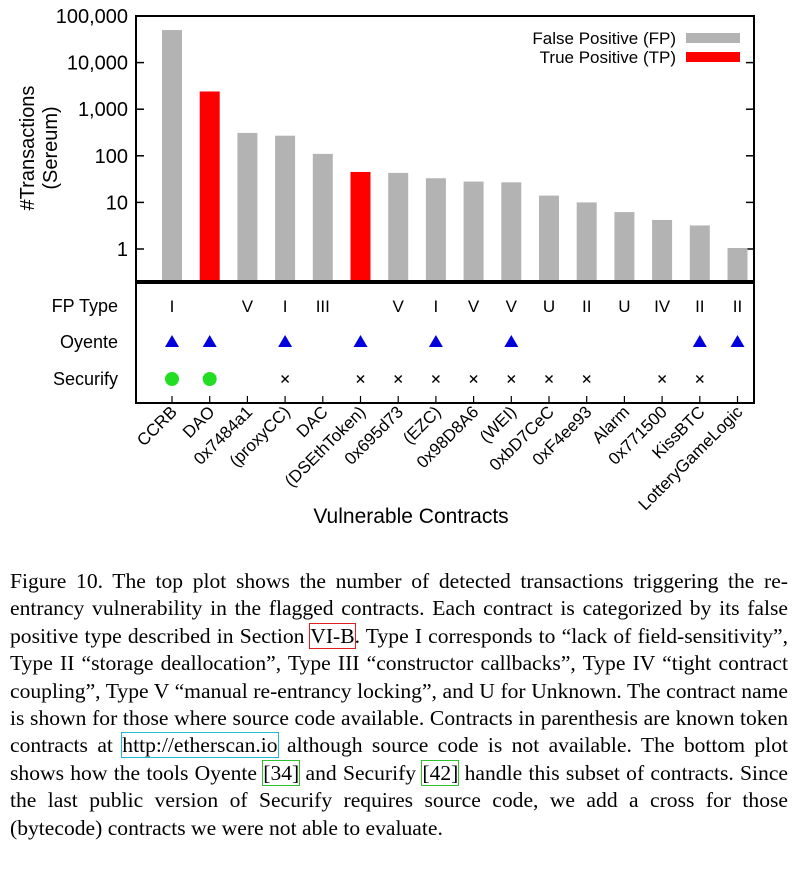 This screenshot has height=878, width=795. I want to click on bar-0xbD7CeC, so click(549, 238).